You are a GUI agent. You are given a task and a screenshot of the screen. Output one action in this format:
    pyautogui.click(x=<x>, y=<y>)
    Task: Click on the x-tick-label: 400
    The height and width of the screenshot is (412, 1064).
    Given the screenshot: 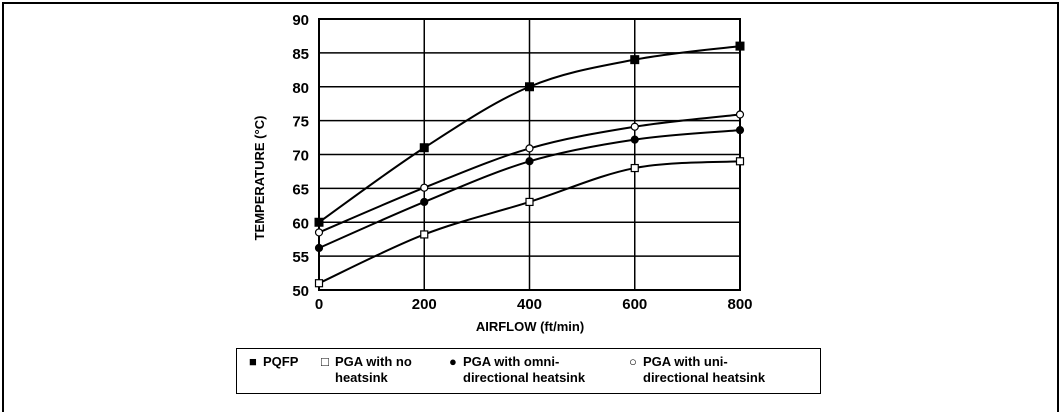 What is the action you would take?
    pyautogui.click(x=529, y=304)
    